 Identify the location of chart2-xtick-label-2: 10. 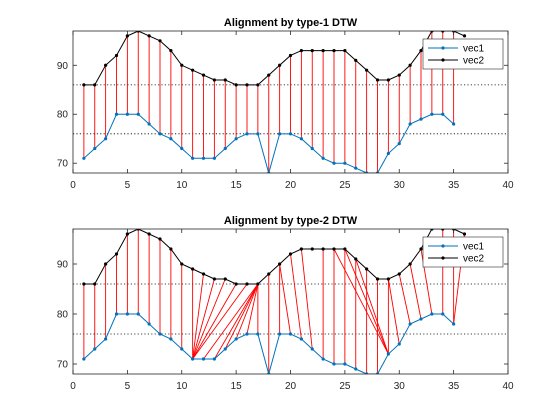
(182, 386).